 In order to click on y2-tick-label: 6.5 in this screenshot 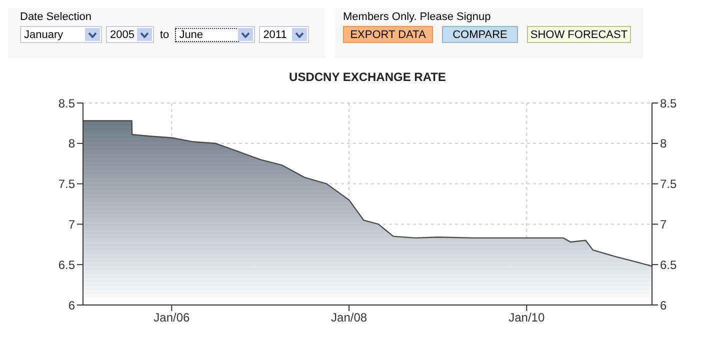, I will do `click(669, 265)`.